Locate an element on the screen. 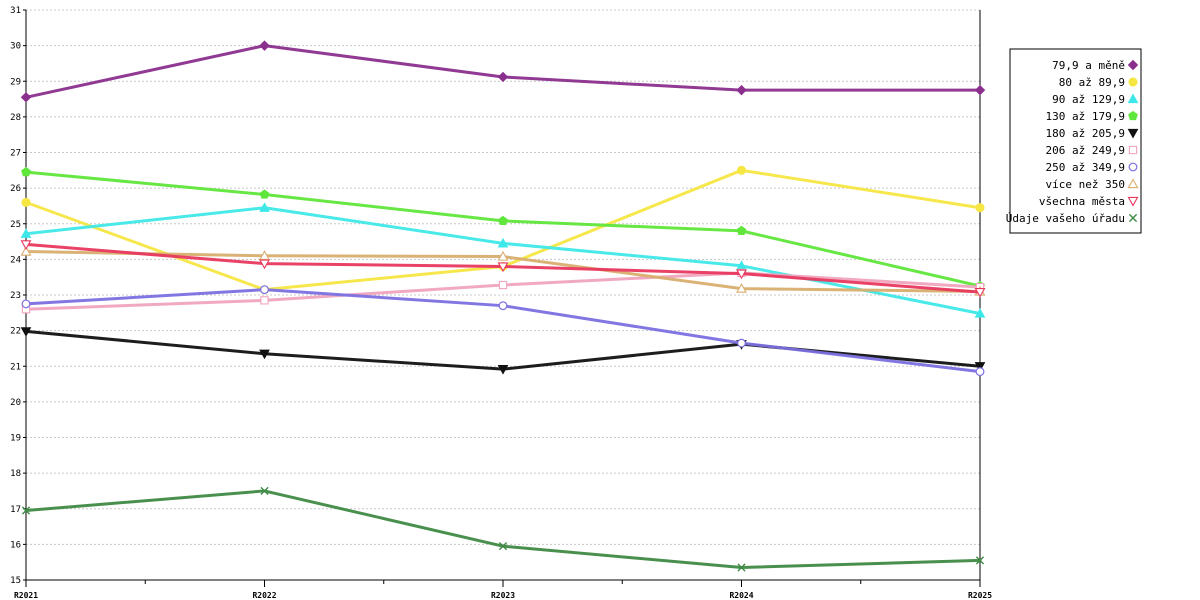  legend-entry: 80 až 89,9 is located at coordinates (1092, 82).